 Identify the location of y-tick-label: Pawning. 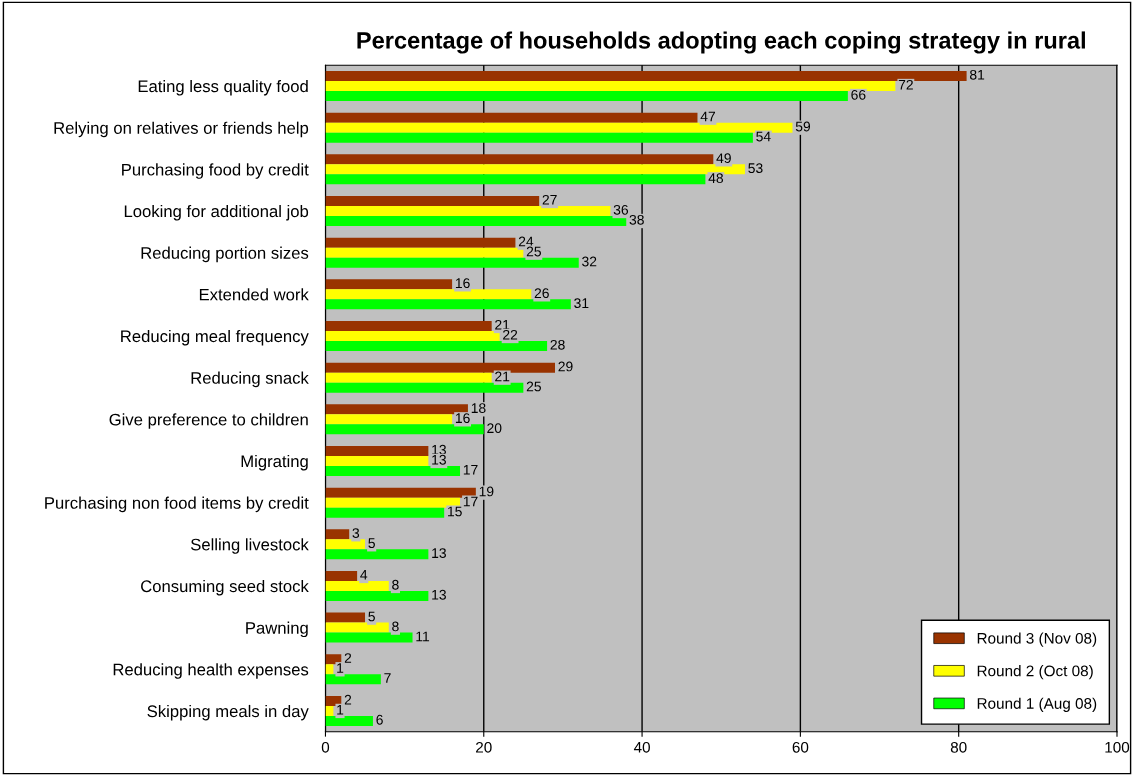
(277, 629).